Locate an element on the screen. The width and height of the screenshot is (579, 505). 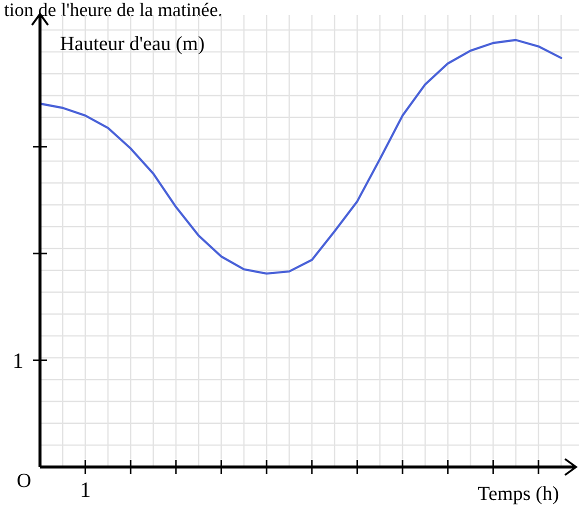
y-axis-title: Hauteur d'eau (m) is located at coordinates (132, 44).